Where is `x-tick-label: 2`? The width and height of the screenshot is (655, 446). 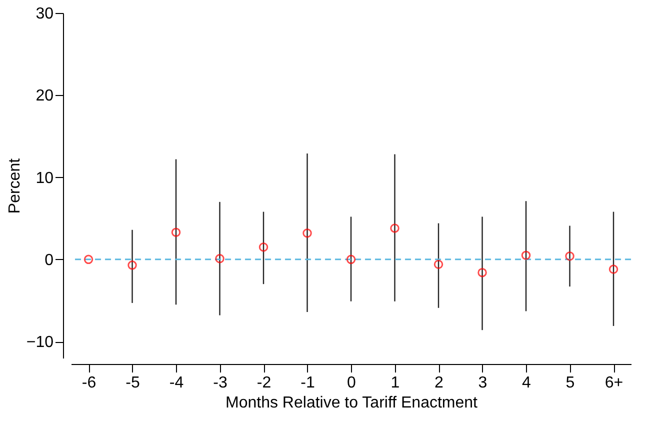 x-tick-label: 2 is located at coordinates (439, 383).